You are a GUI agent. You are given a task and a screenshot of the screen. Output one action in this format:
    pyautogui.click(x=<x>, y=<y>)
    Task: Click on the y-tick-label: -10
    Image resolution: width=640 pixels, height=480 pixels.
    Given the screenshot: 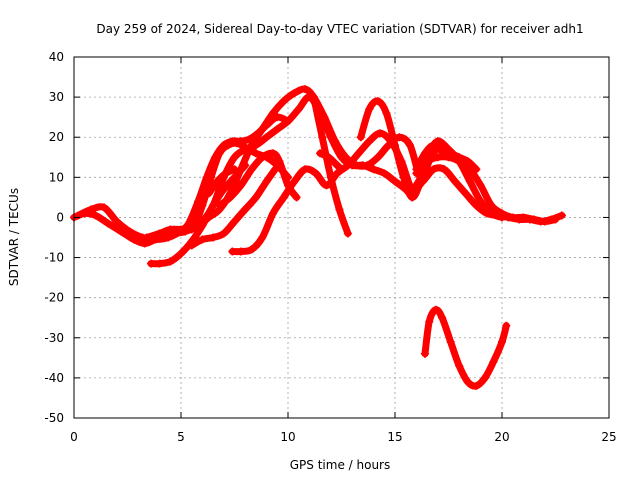 What is the action you would take?
    pyautogui.click(x=54, y=258)
    